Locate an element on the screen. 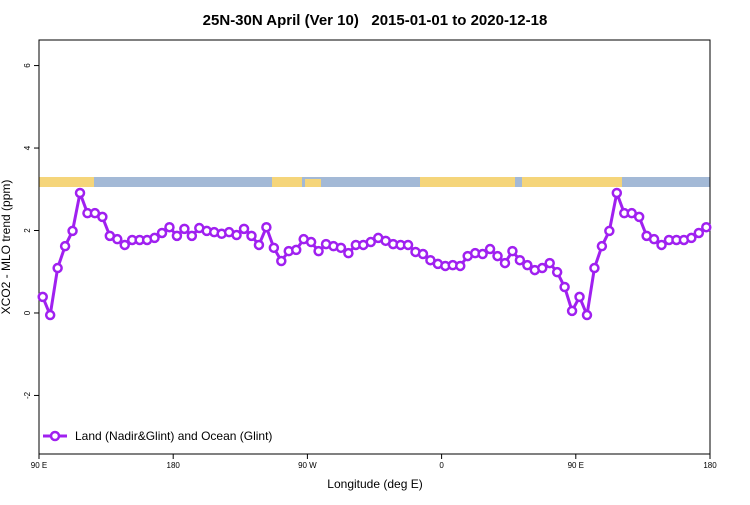  y-tick-label: 6 is located at coordinates (27, 65).